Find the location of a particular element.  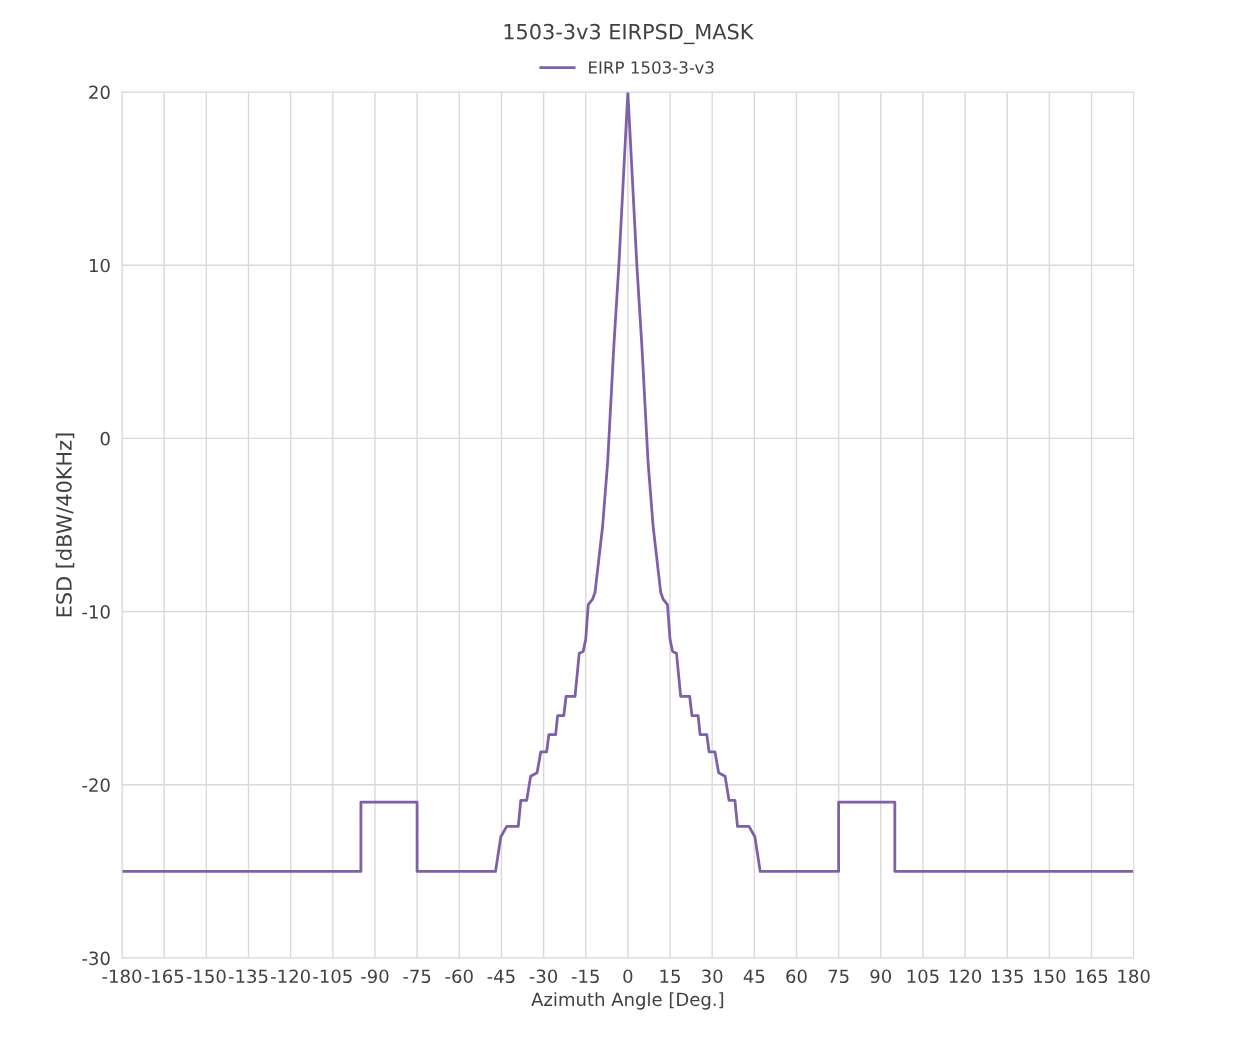

legend-label: EIRP 1503-3-v3 is located at coordinates (651, 67).